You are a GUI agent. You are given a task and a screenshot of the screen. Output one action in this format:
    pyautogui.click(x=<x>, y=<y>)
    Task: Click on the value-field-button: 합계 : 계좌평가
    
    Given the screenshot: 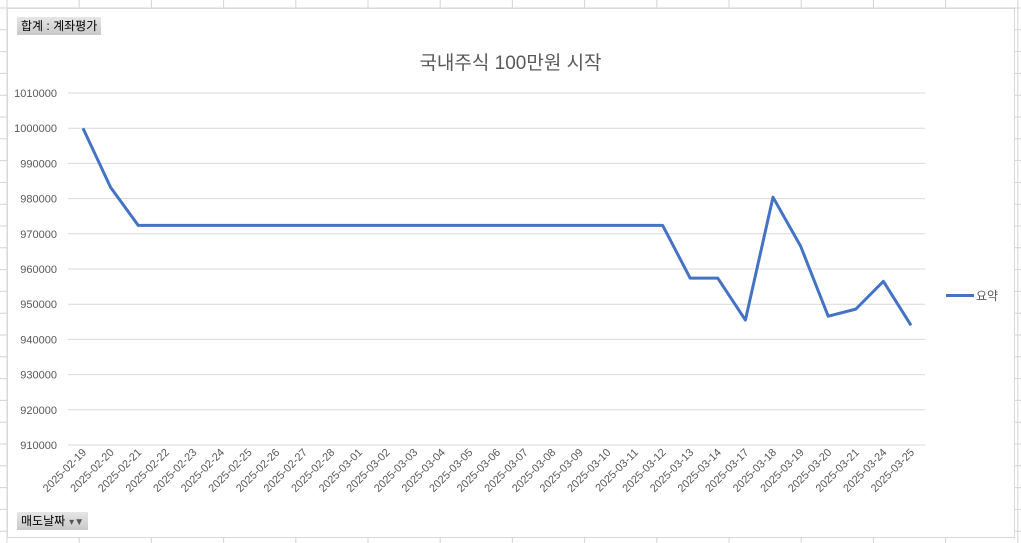 What is the action you would take?
    pyautogui.click(x=59, y=26)
    